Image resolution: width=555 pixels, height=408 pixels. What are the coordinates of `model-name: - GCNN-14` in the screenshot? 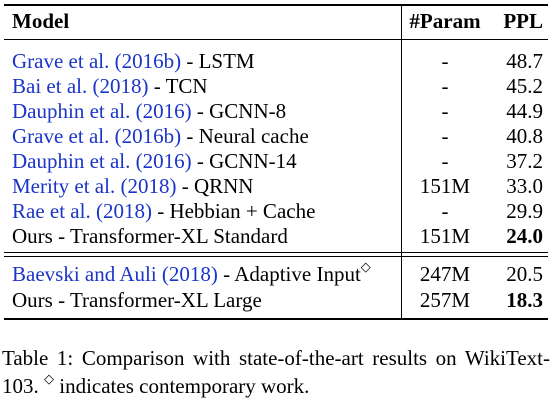 It's located at (244, 161).